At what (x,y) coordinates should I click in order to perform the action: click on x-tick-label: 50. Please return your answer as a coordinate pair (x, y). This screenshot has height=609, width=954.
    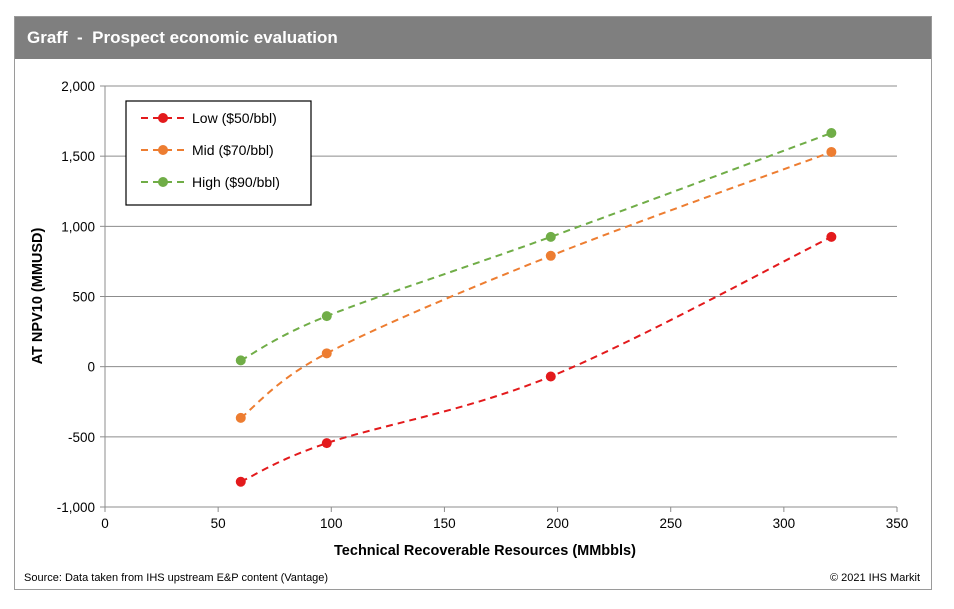
    Looking at the image, I should click on (218, 523).